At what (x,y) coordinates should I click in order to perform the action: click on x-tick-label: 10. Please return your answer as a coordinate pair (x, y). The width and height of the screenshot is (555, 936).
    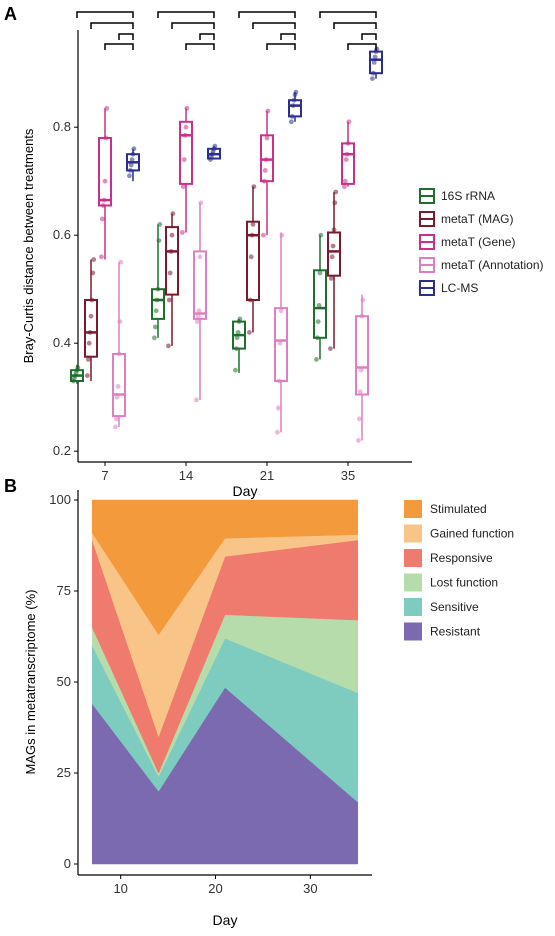
    Looking at the image, I should click on (120, 888).